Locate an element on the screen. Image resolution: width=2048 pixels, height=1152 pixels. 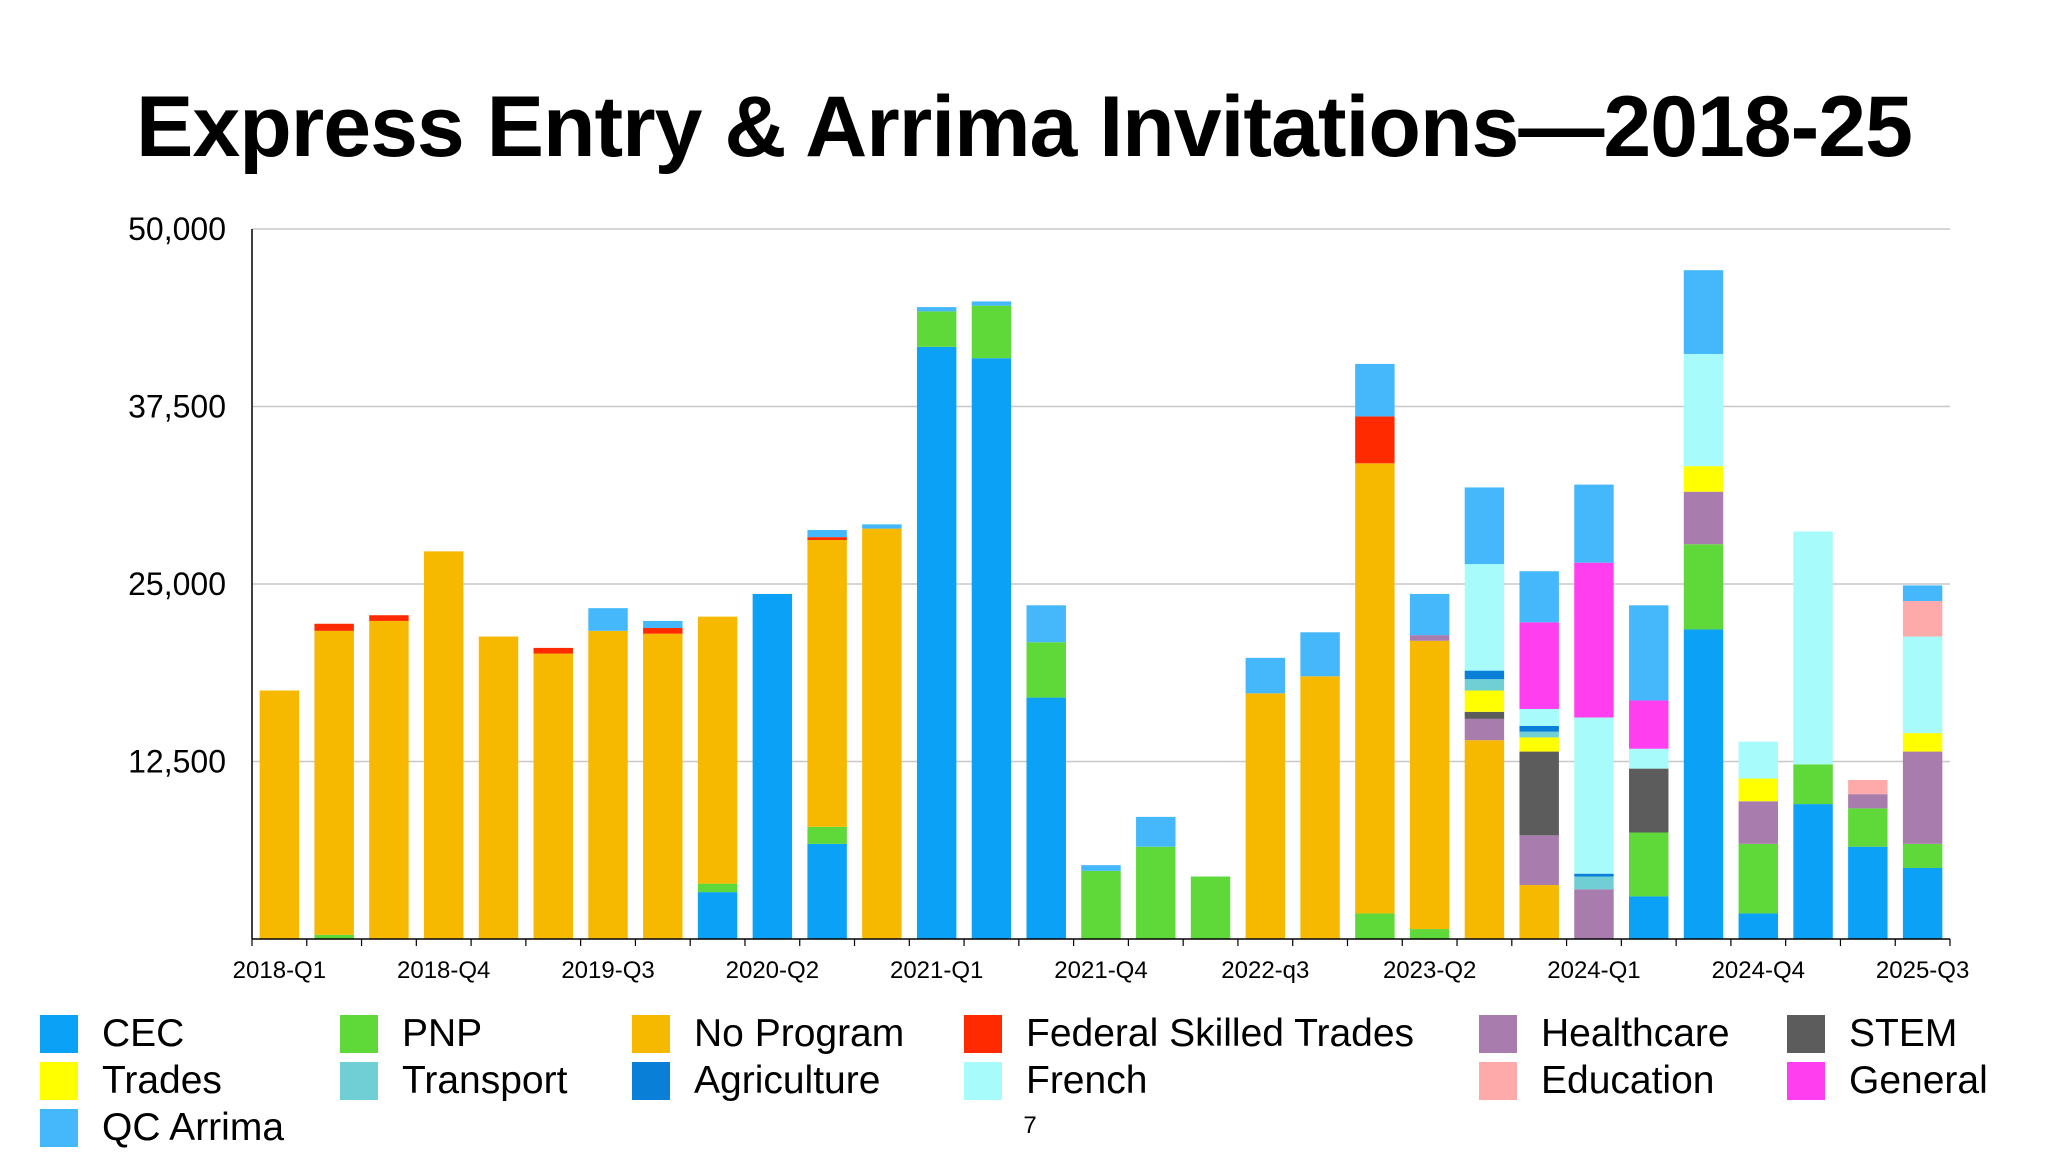
bar-segment-transport is located at coordinates (1484, 685).